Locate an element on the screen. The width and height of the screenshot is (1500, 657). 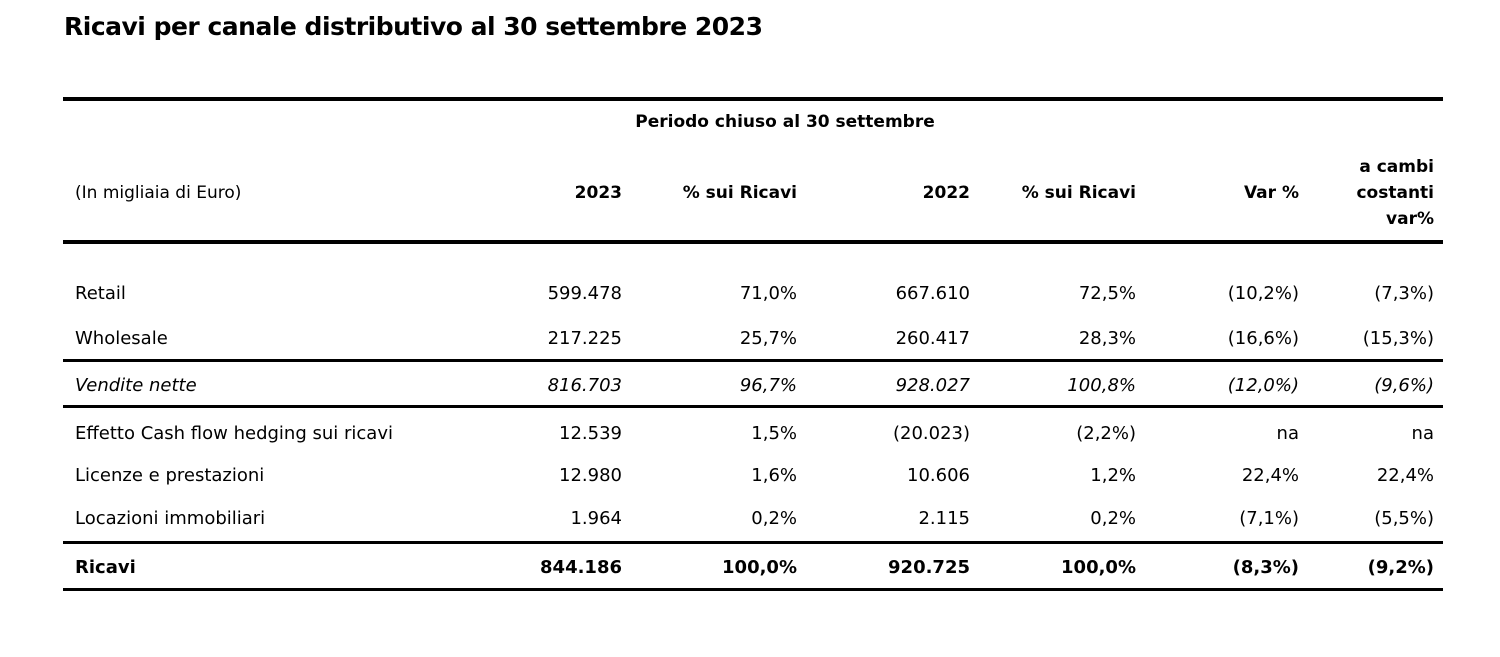
cell-cambi: (15,3%) is located at coordinates (1398, 338).